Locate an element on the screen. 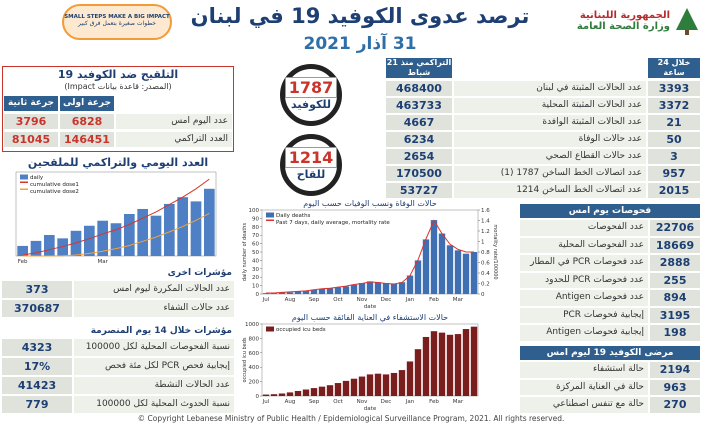  page-title: ترصد عدوى الكوفيد 19 في لبنان is located at coordinates (360, 16).